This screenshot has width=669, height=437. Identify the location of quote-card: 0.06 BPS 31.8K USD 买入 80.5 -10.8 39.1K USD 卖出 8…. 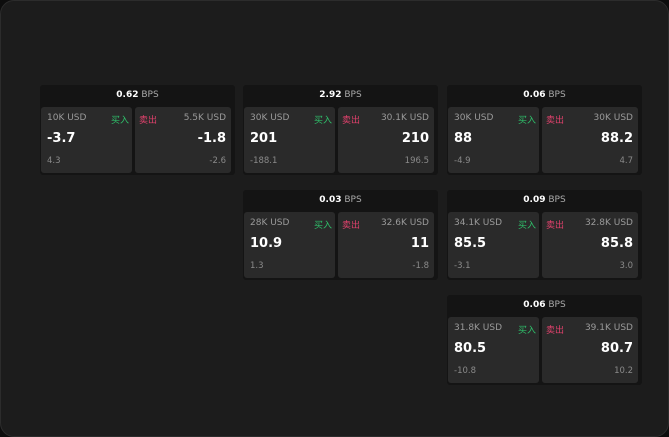
(544, 340).